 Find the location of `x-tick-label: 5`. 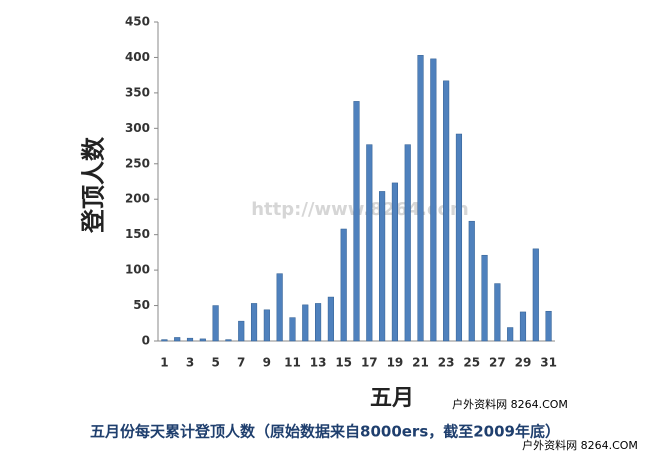

x-tick-label: 5 is located at coordinates (215, 363).